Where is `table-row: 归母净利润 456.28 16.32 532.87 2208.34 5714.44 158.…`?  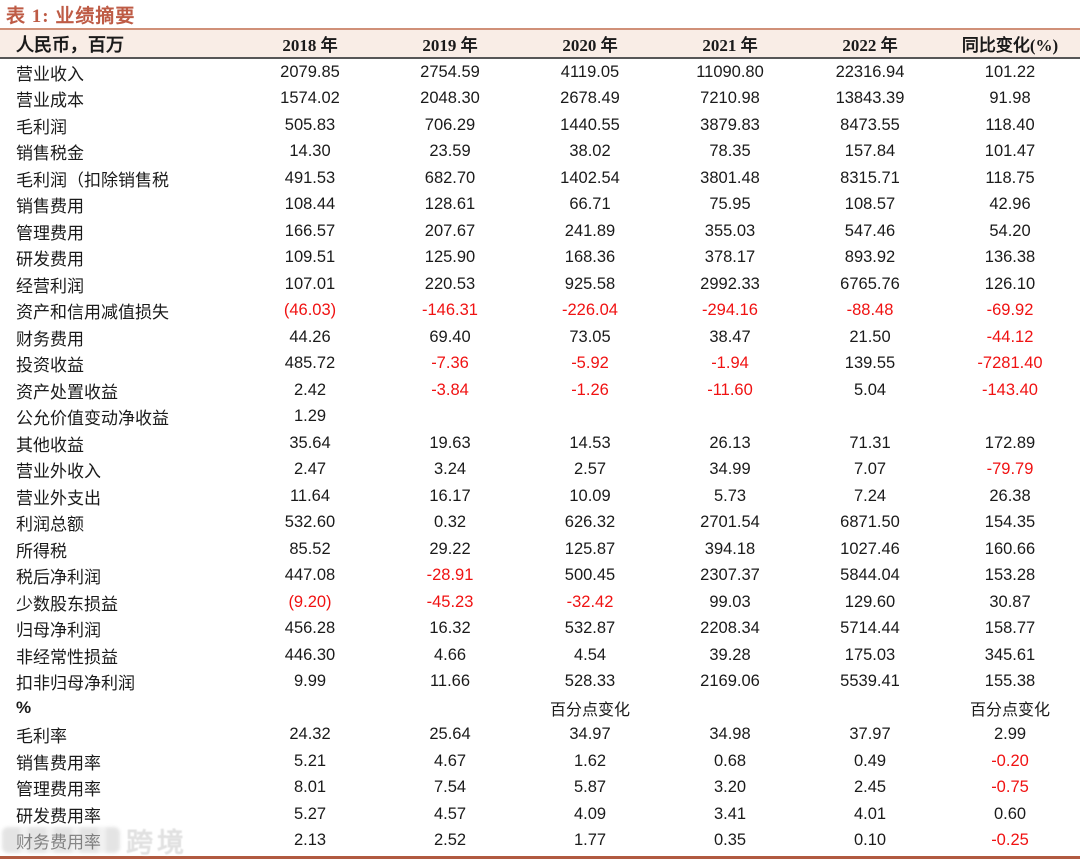 table-row: 归母净利润 456.28 16.32 532.87 2208.34 5714.44 158.… is located at coordinates (540, 629).